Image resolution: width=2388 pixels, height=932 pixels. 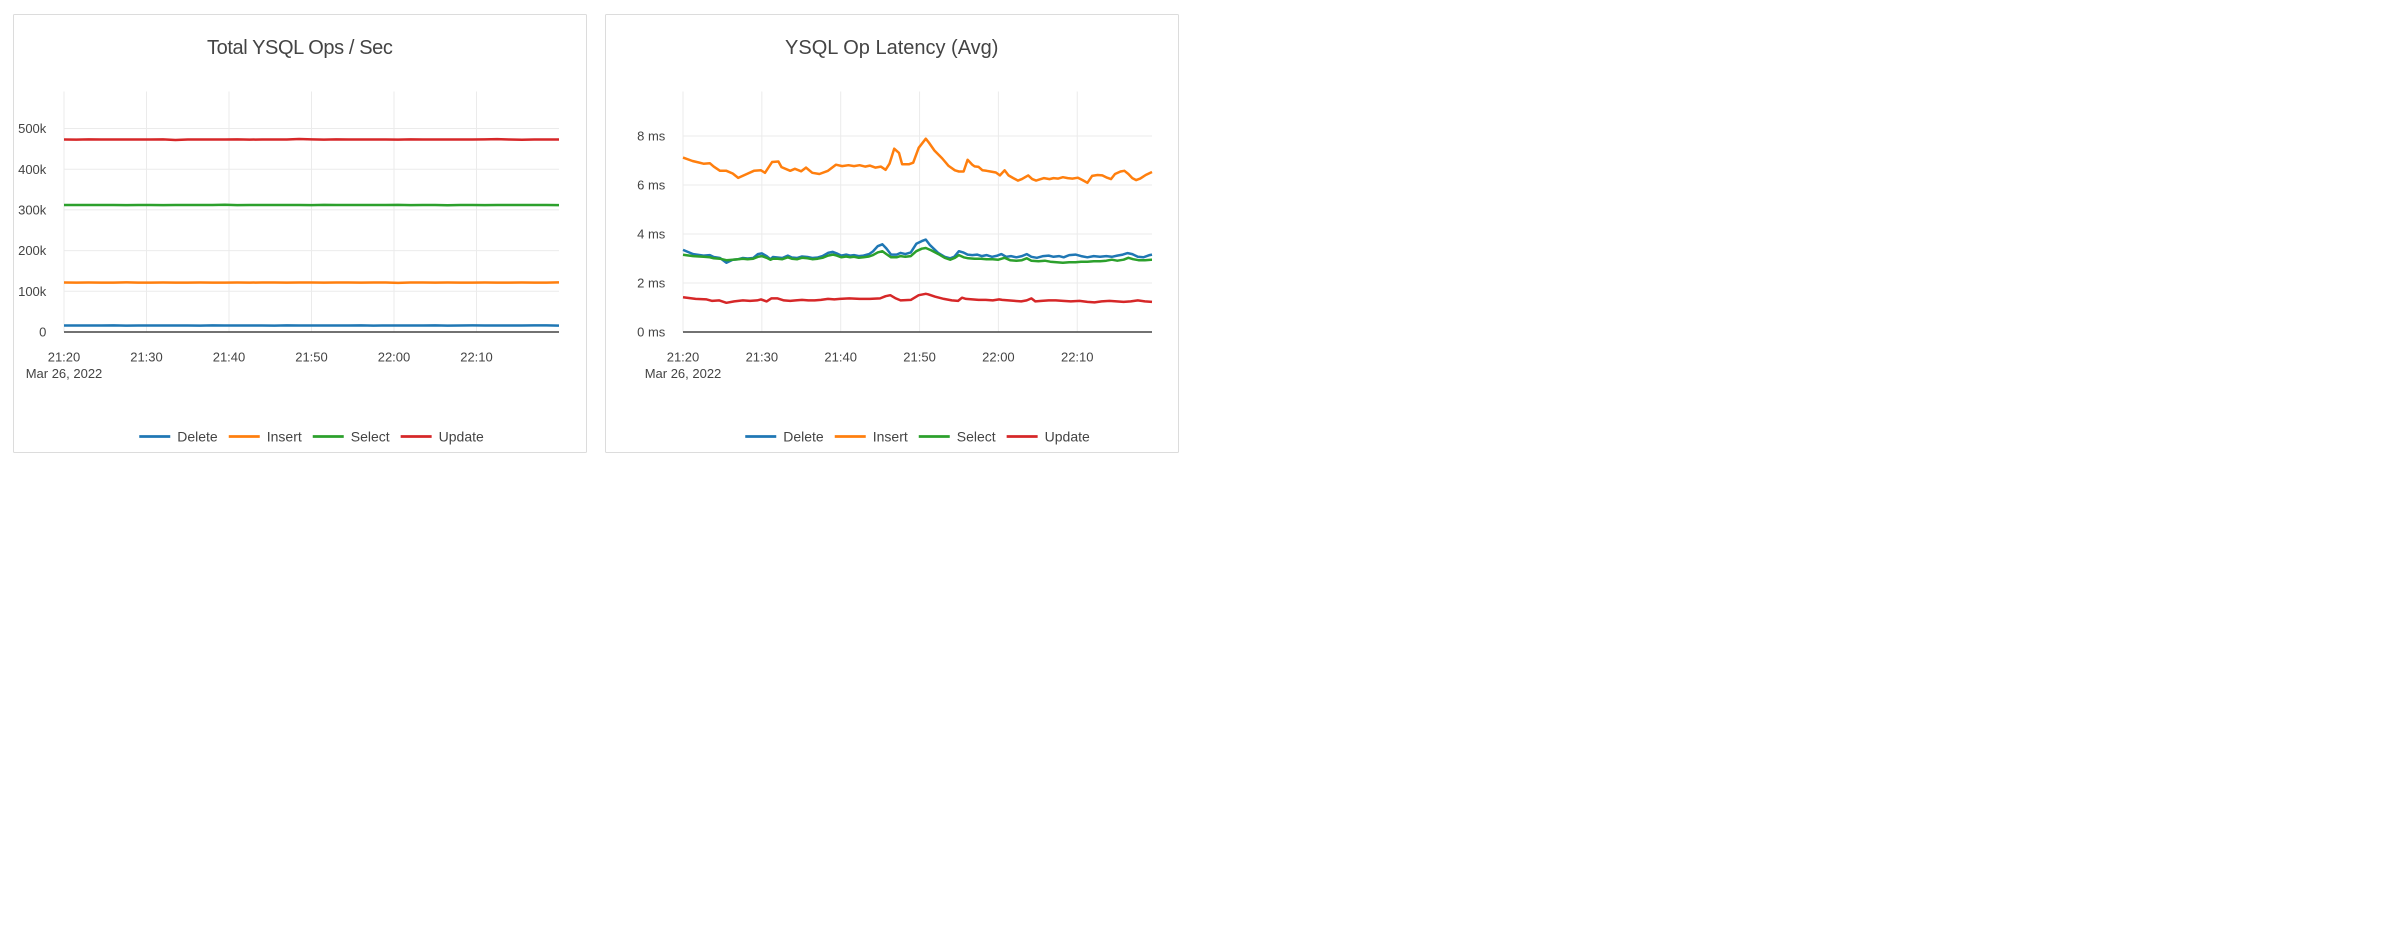 I want to click on svg-text: 400k, so click(x=32, y=169).